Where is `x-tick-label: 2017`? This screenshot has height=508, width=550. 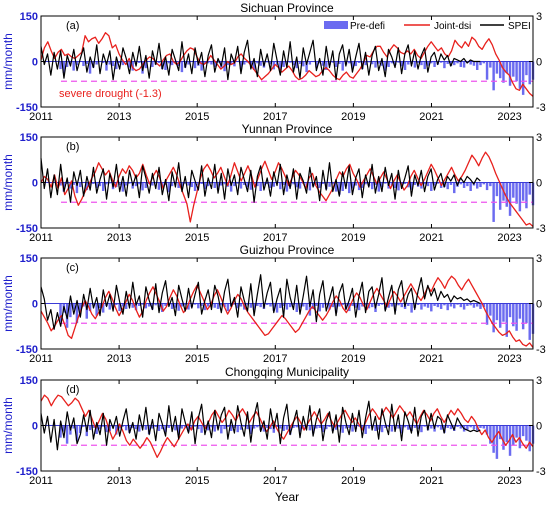
x-tick-label: 2017 is located at coordinates (275, 481).